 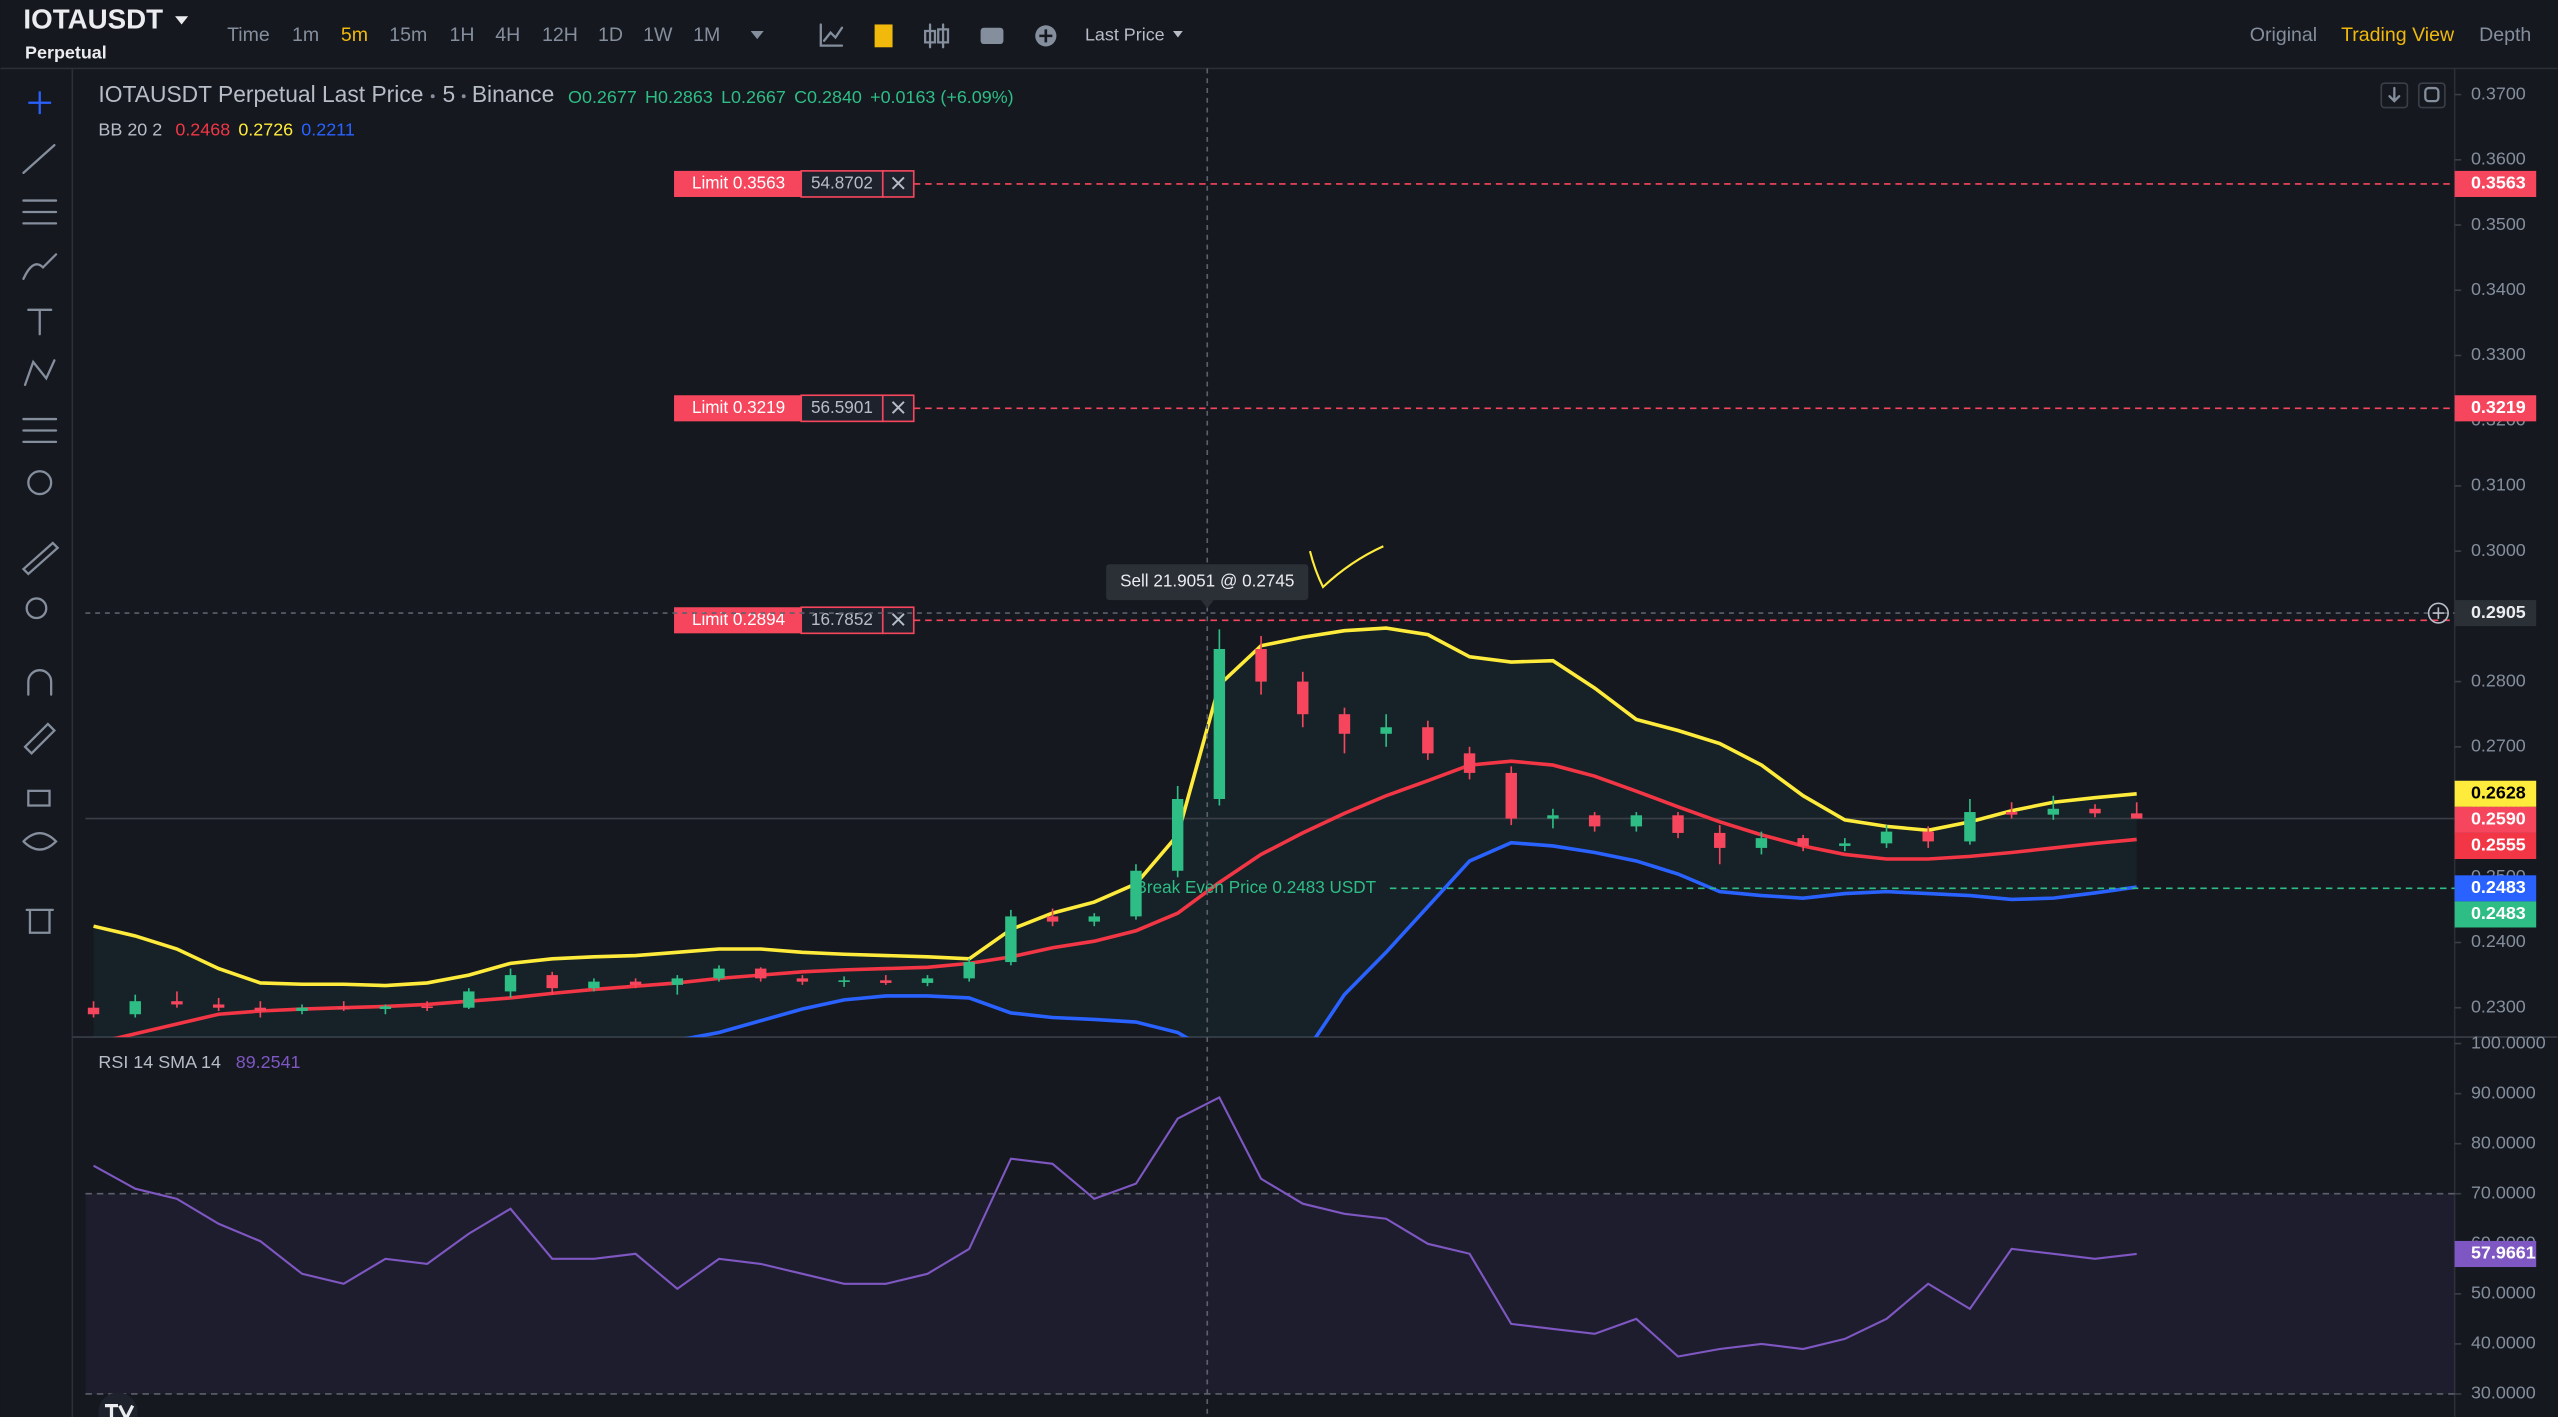 What do you see at coordinates (40, 841) in the screenshot?
I see `hide-tool` at bounding box center [40, 841].